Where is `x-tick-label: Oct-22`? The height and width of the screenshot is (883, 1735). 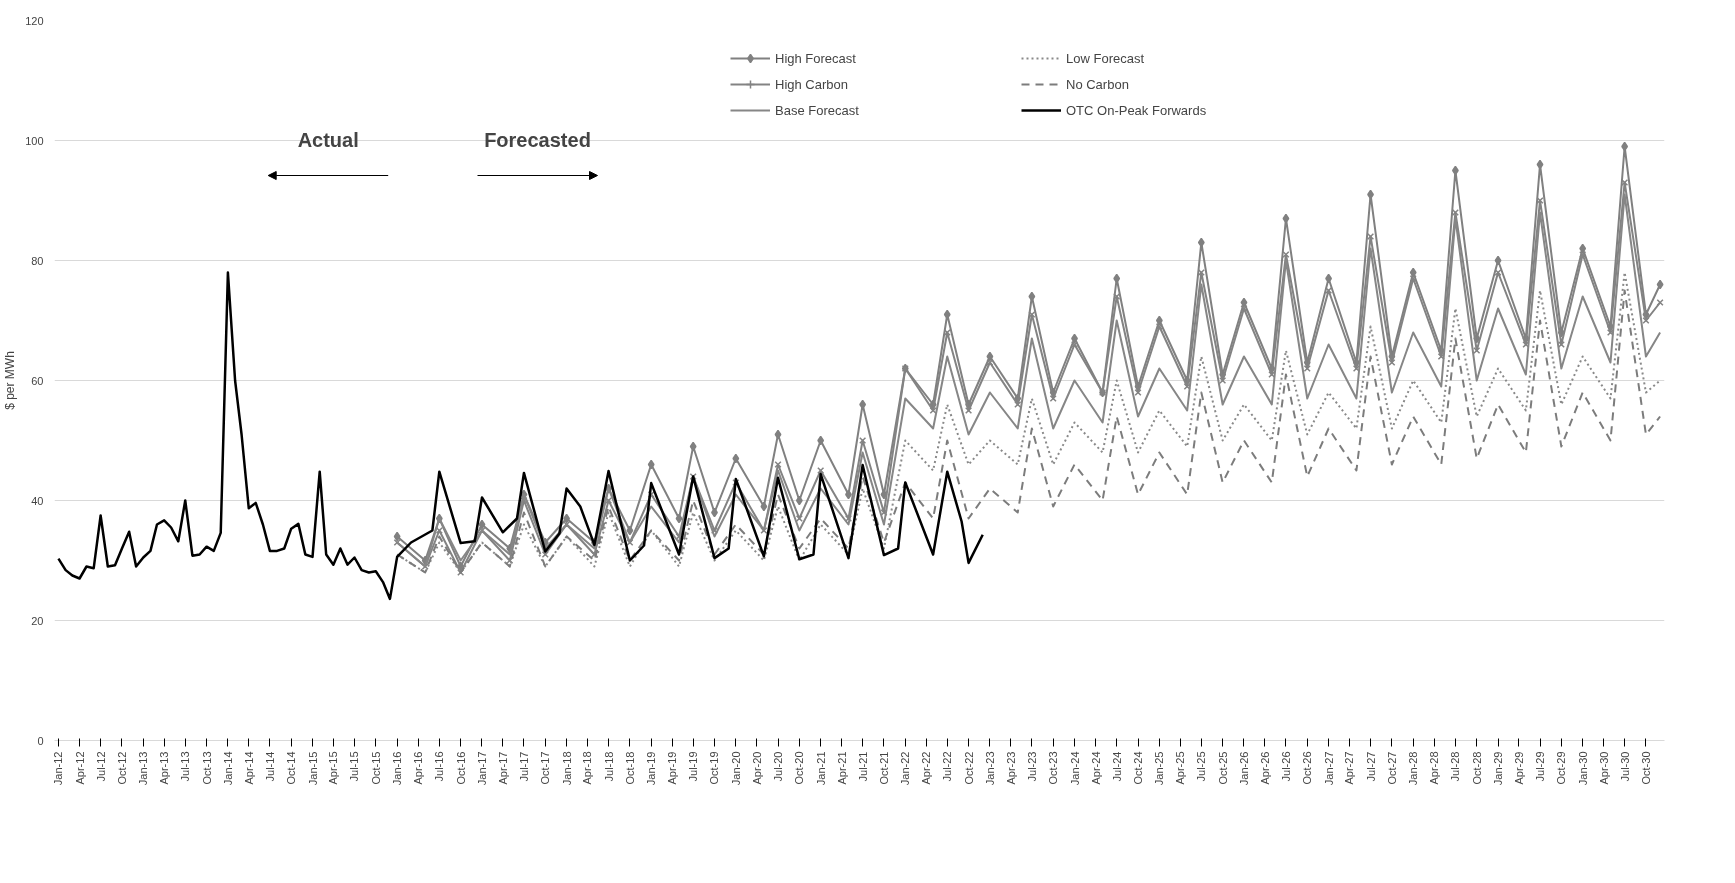 x-tick-label: Oct-22 is located at coordinates (968, 768).